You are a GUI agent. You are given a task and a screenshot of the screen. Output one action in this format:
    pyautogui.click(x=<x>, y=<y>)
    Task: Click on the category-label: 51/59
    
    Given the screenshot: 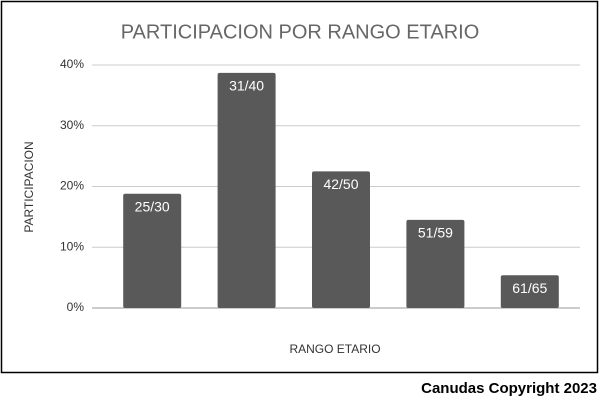 What is the action you would take?
    pyautogui.click(x=435, y=233)
    